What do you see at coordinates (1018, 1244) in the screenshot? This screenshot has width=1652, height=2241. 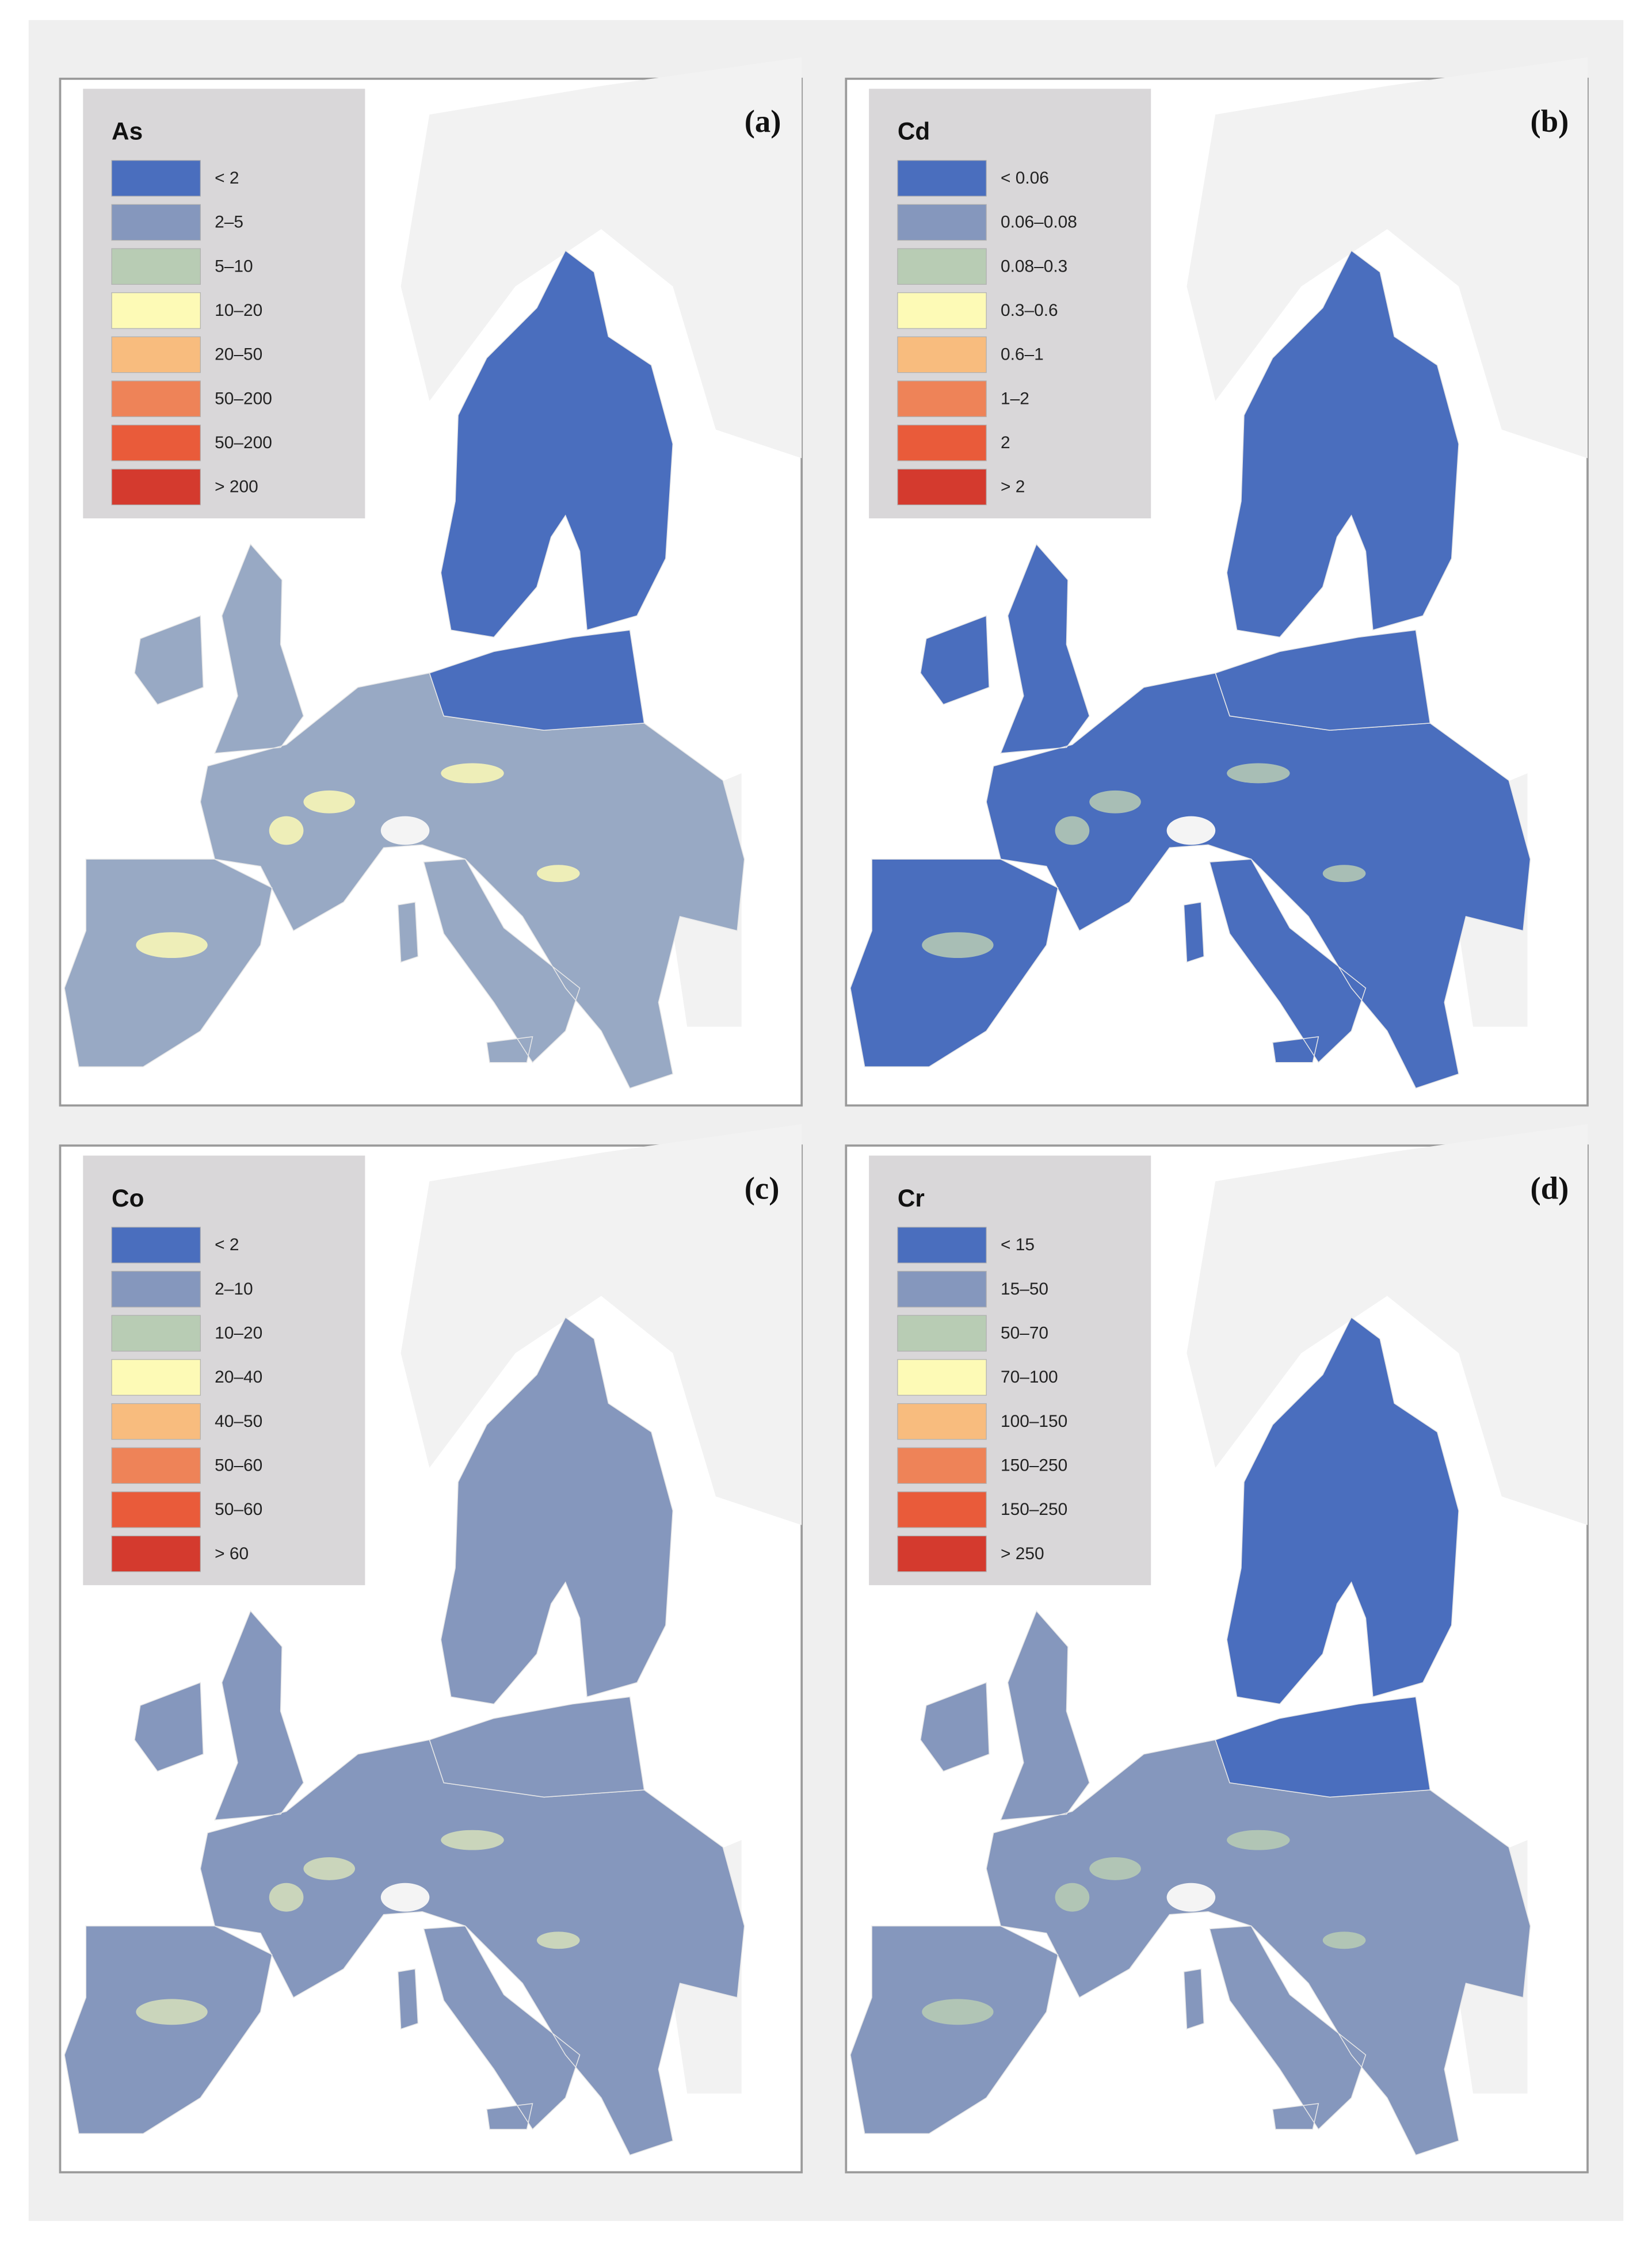 I see `legend-label: < 15` at bounding box center [1018, 1244].